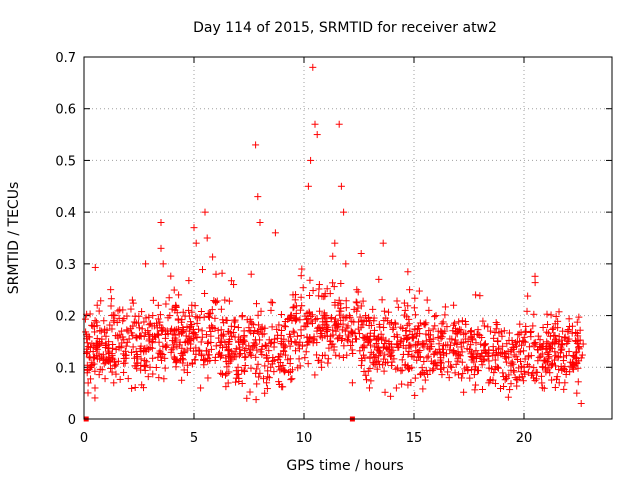  I want to click on y-tick-label: 0.1, so click(65, 368).